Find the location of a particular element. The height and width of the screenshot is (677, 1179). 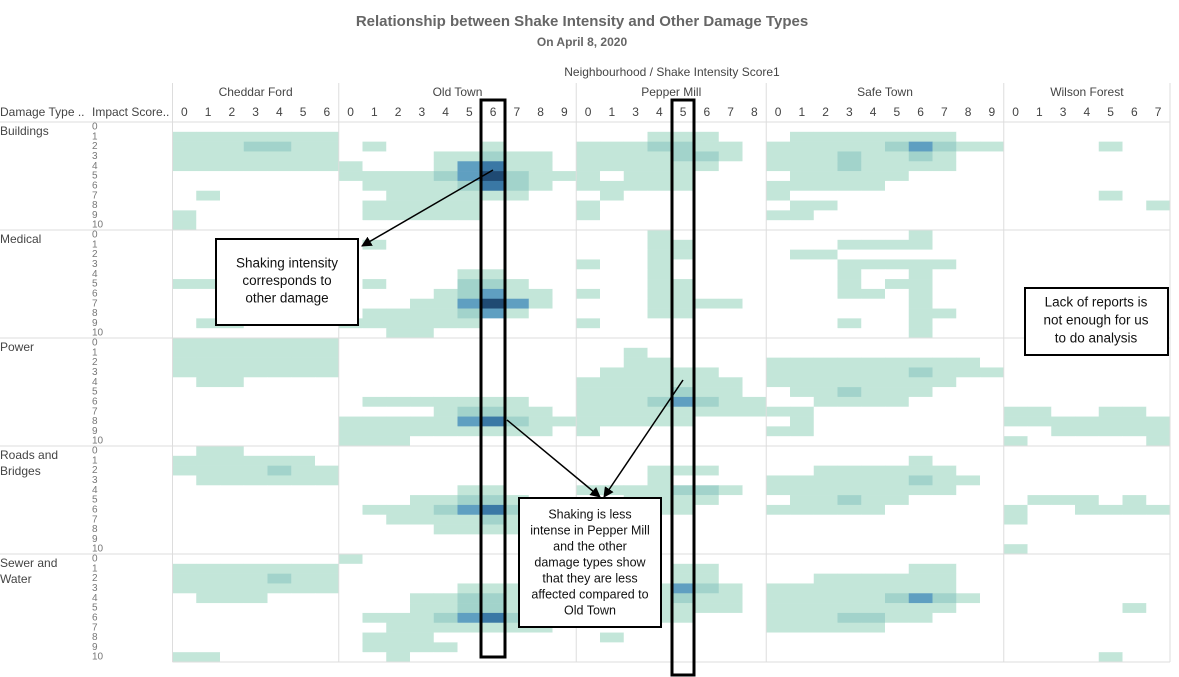

shake-tick-label: 4 is located at coordinates (659, 112).